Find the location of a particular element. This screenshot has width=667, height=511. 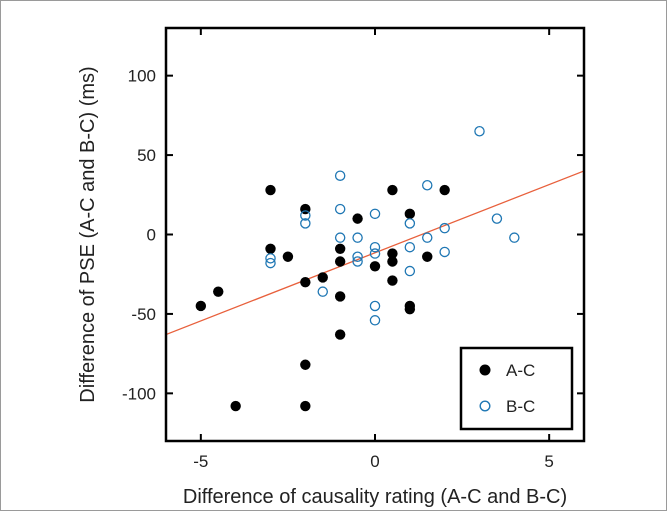

y-tick-label: 100 is located at coordinates (142, 76).